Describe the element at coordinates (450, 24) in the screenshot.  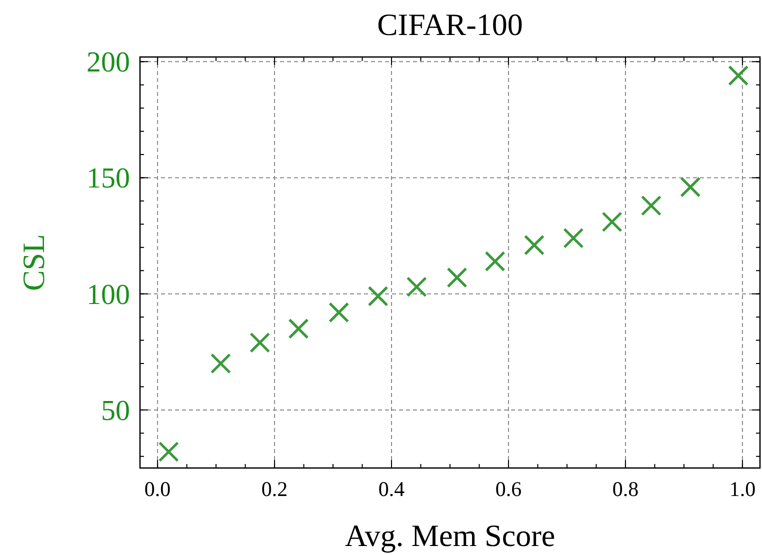
I see `chart-title: CIFAR-100` at that location.